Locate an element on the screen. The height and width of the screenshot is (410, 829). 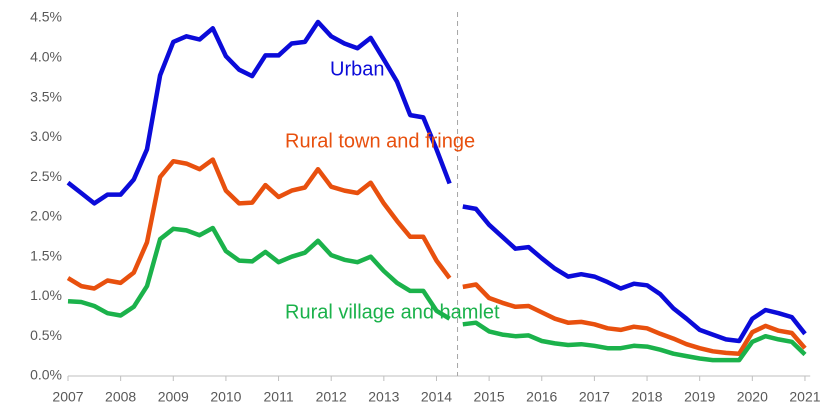
y-tick-label: 3.5% is located at coordinates (46, 96).